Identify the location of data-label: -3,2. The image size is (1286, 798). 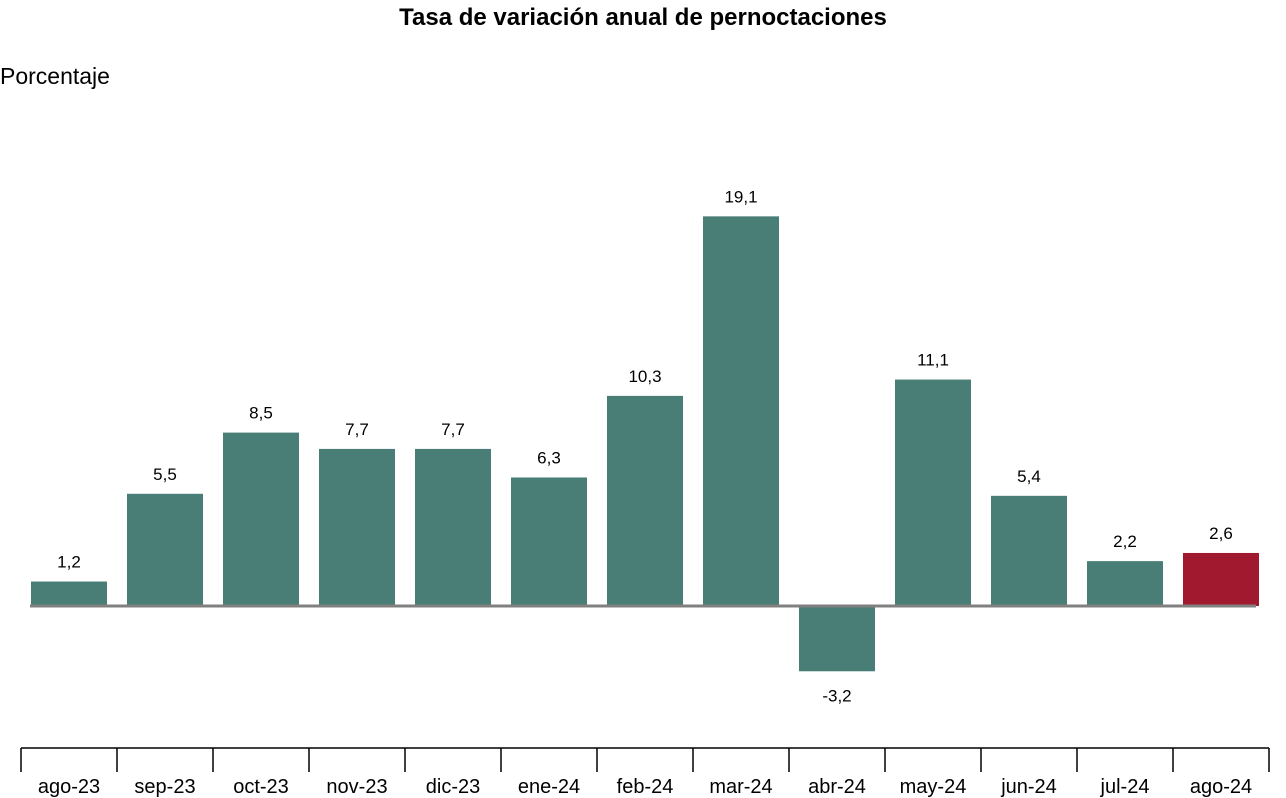
(836, 695).